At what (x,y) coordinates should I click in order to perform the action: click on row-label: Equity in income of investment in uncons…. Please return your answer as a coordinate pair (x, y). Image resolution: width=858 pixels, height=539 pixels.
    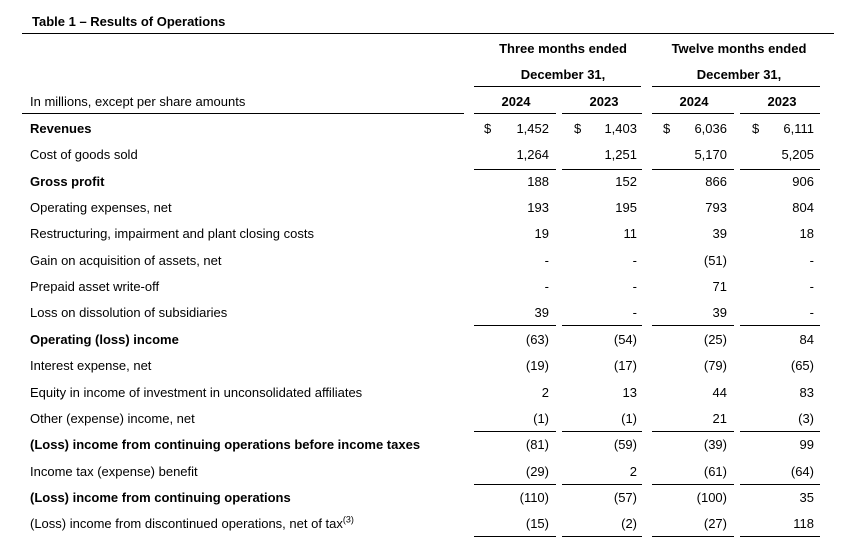
    Looking at the image, I should click on (196, 392).